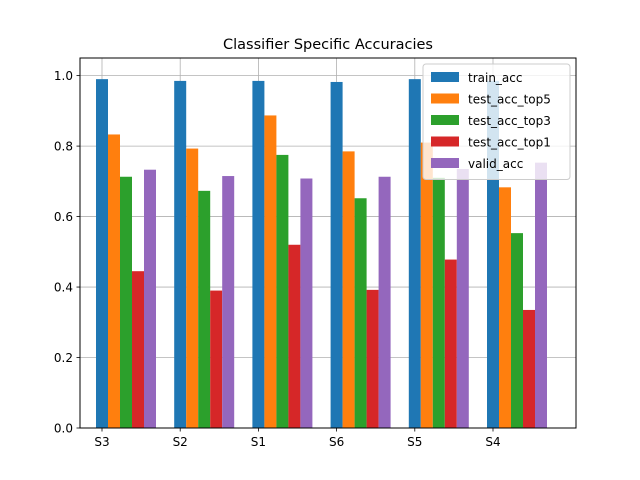 The image size is (640, 480). What do you see at coordinates (492, 442) in the screenshot?
I see `x-tick-label: S4` at bounding box center [492, 442].